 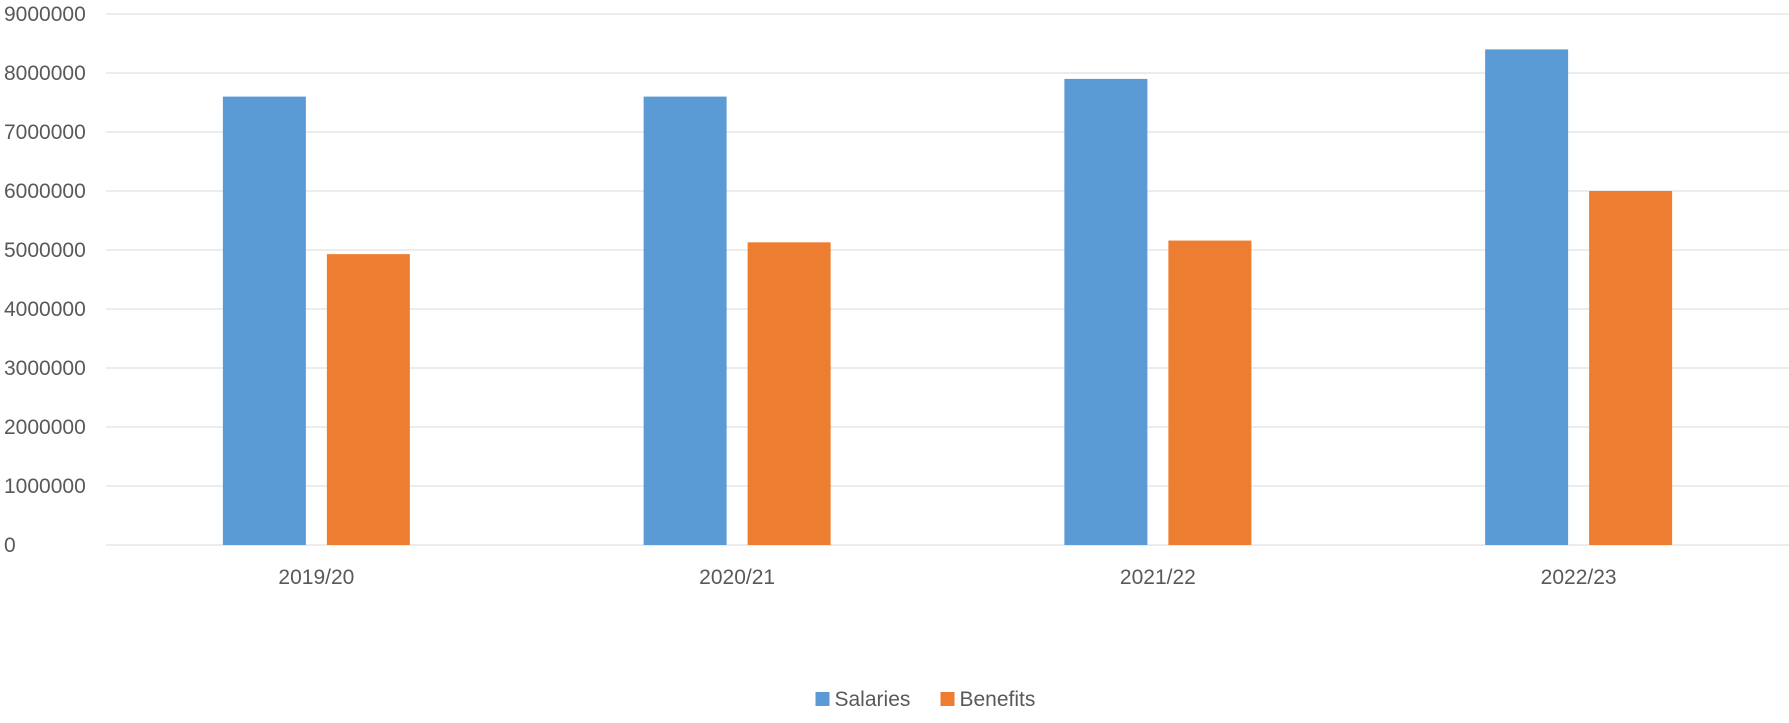 I want to click on y-tick-label: 4000000, so click(x=45, y=309).